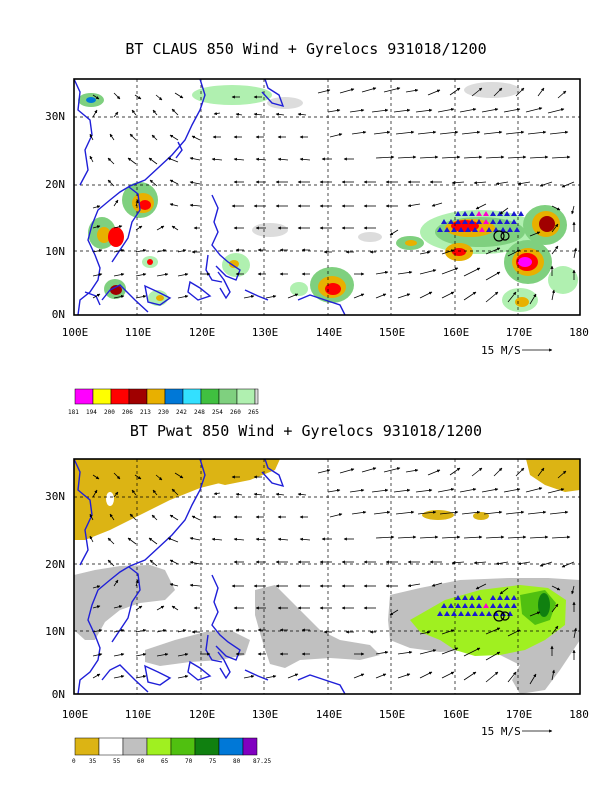  What do you see at coordinates (138, 714) in the screenshot?
I see `bottom-lon-label-110e: 110E` at bounding box center [138, 714].